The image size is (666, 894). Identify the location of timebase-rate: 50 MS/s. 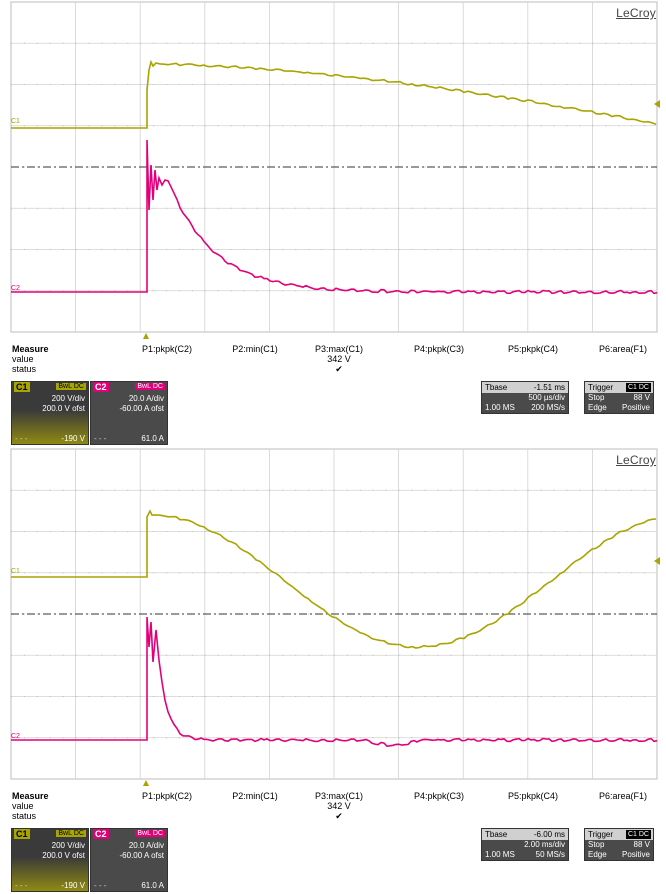
(550, 854).